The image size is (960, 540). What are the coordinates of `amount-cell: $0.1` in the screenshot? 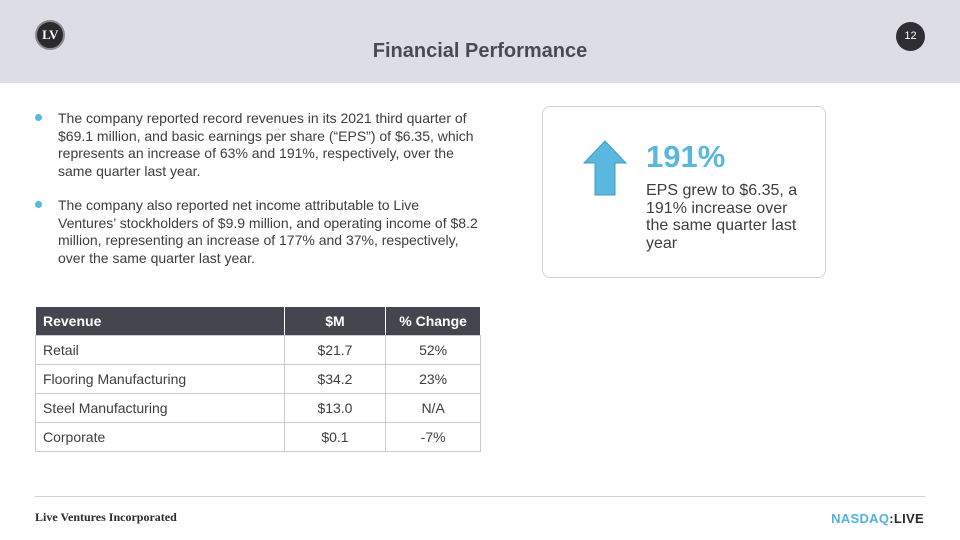 It's located at (335, 437).